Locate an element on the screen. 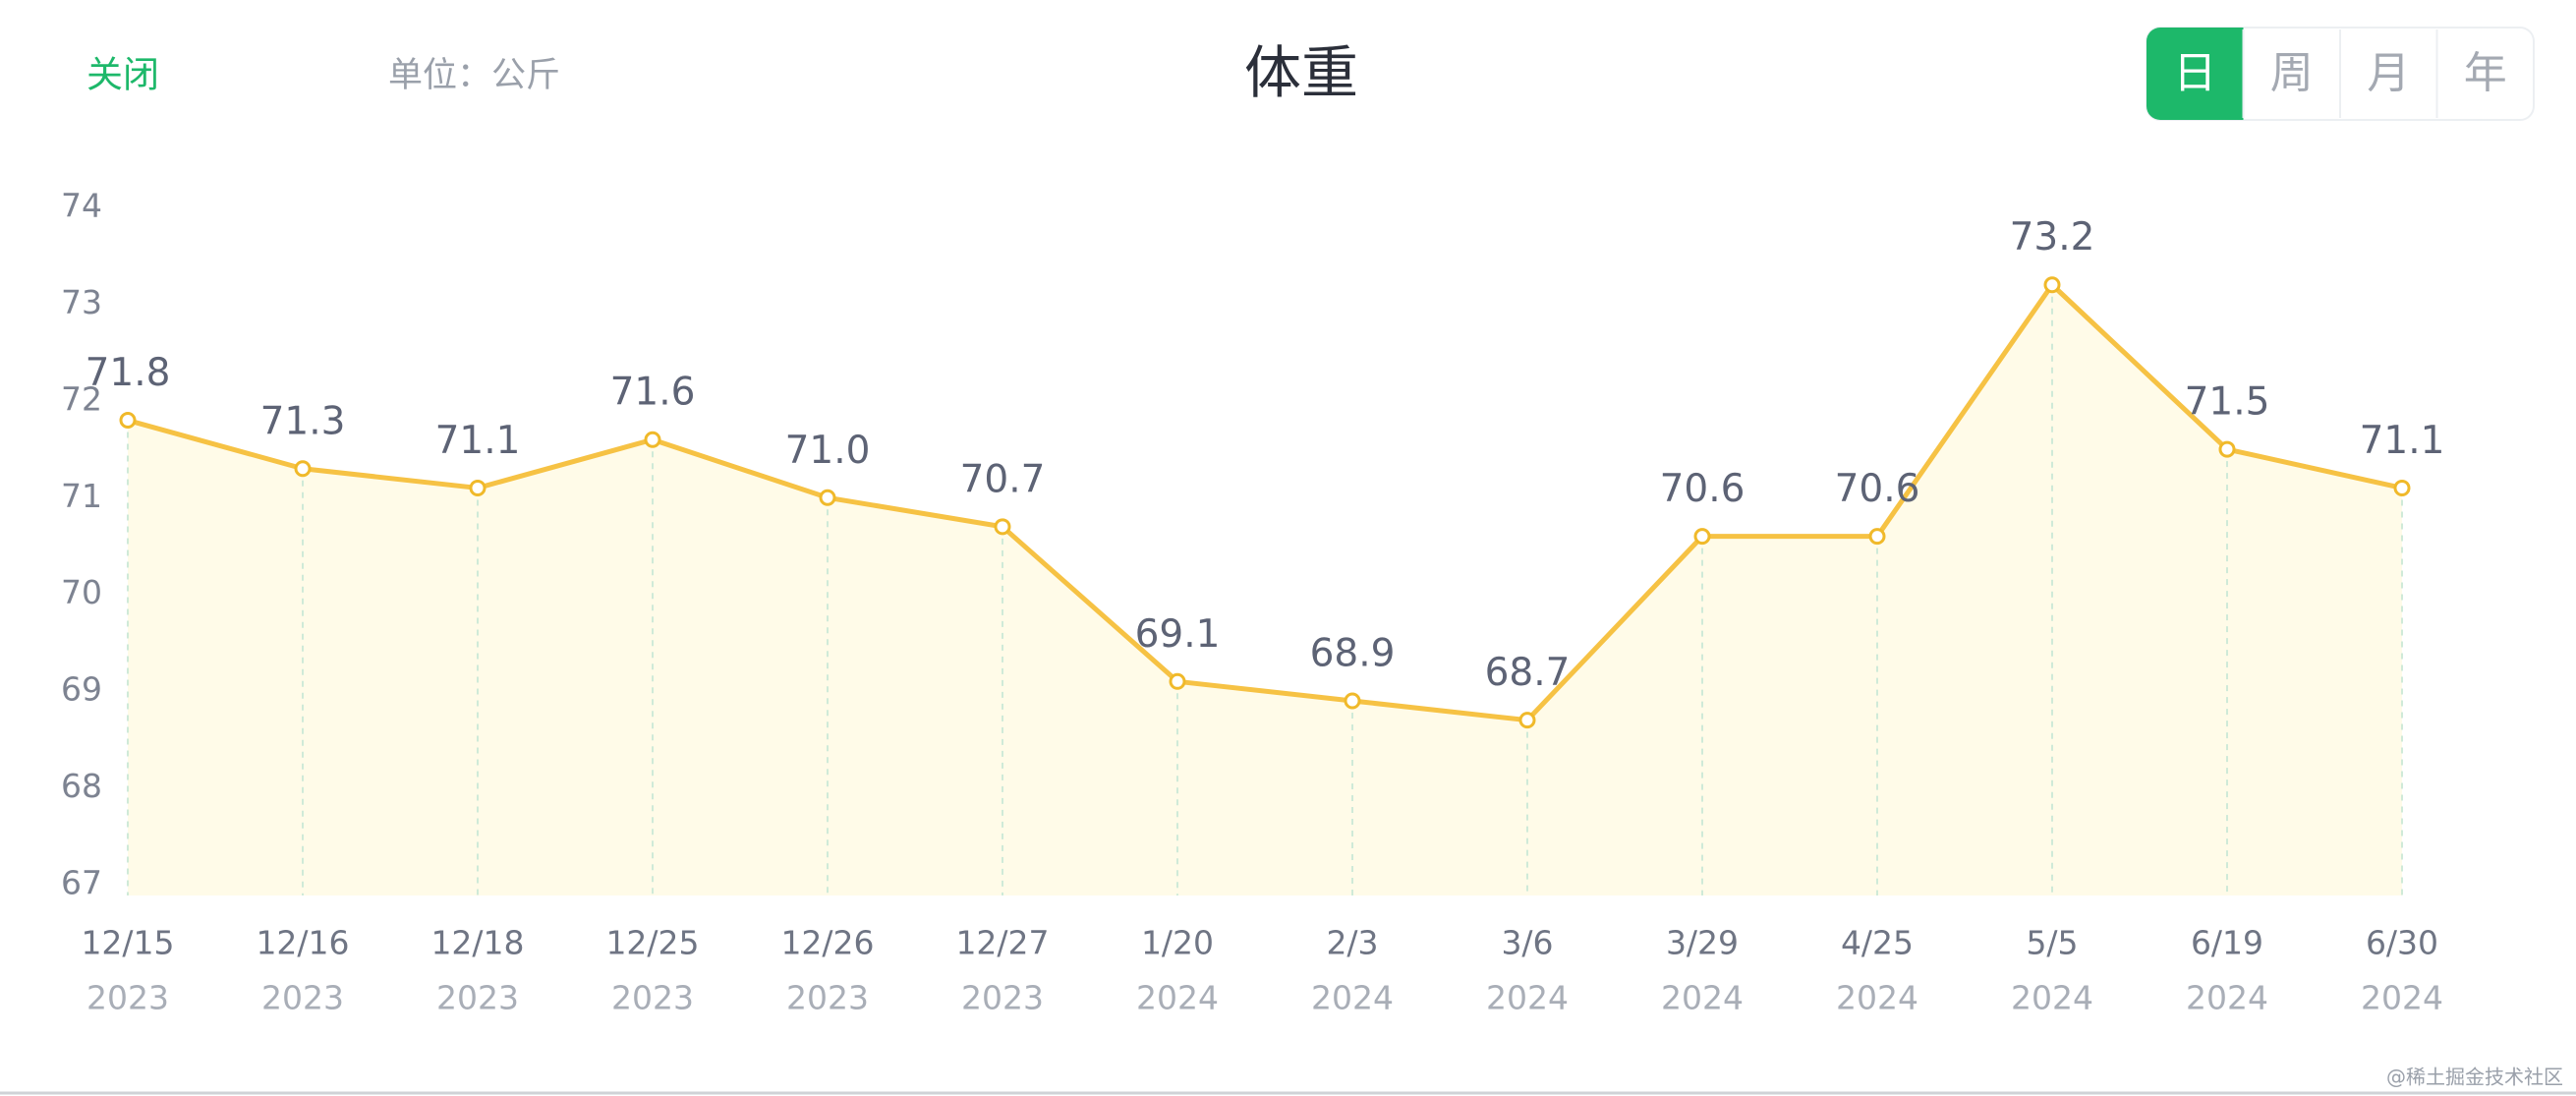 The height and width of the screenshot is (1096, 2576). x-tick-label: 12/18 is located at coordinates (477, 943).